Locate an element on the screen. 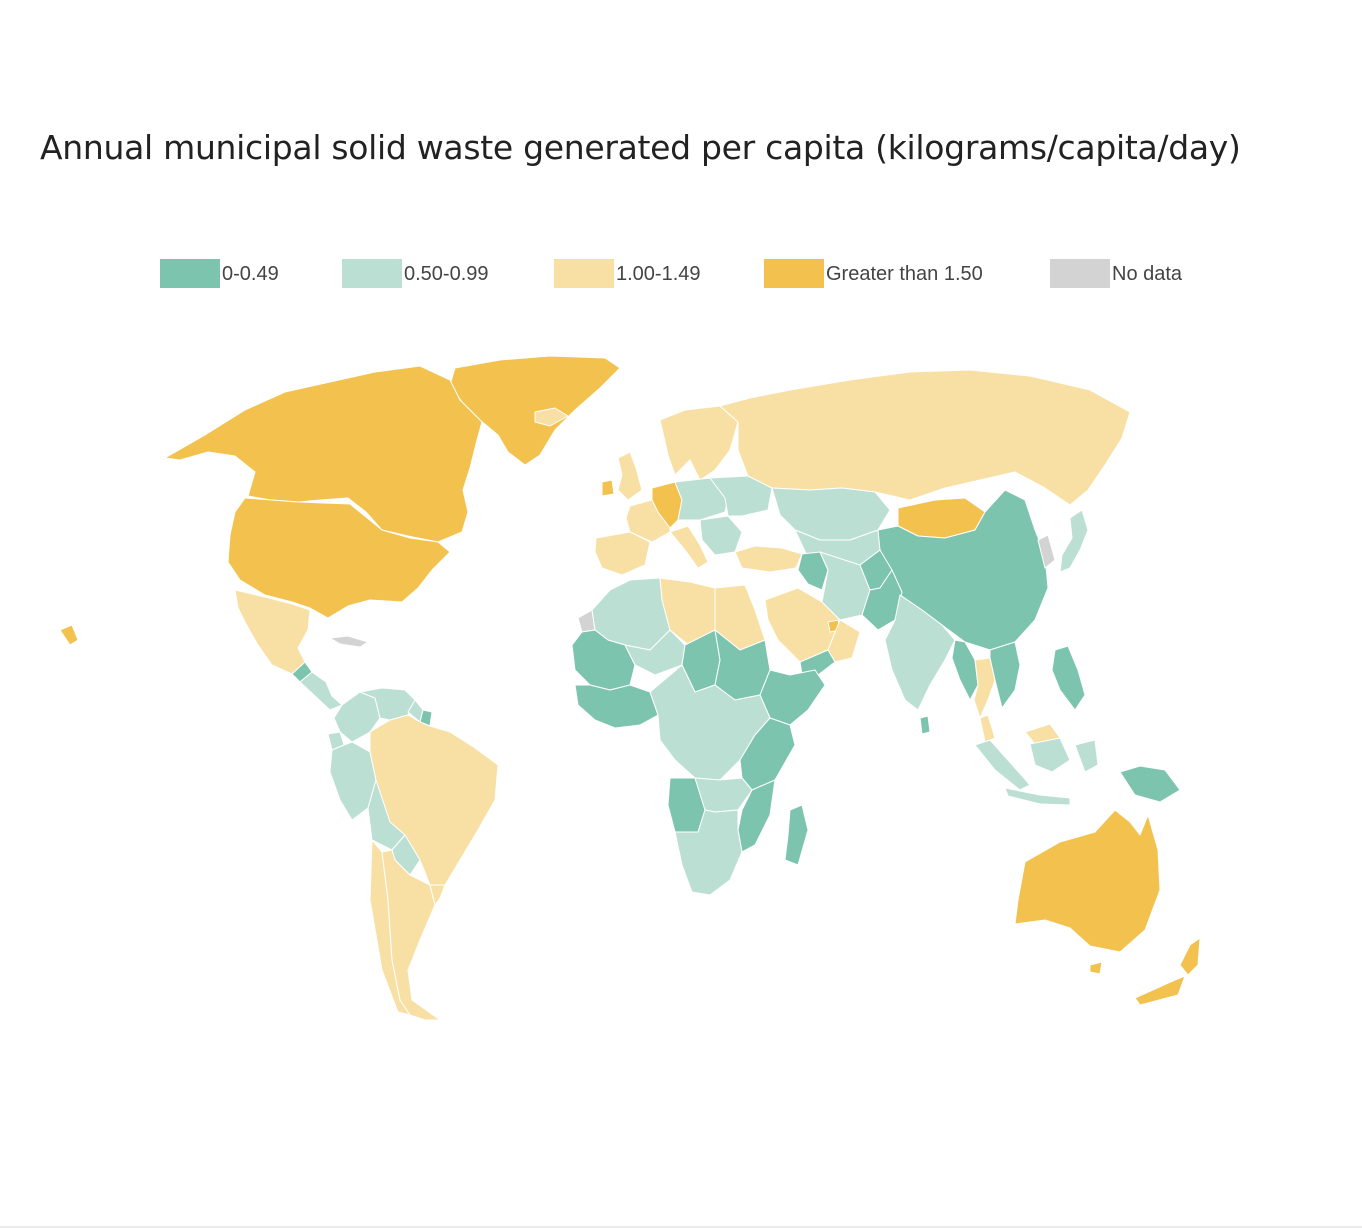 The width and height of the screenshot is (1362, 1228). region-balkans is located at coordinates (721, 535).